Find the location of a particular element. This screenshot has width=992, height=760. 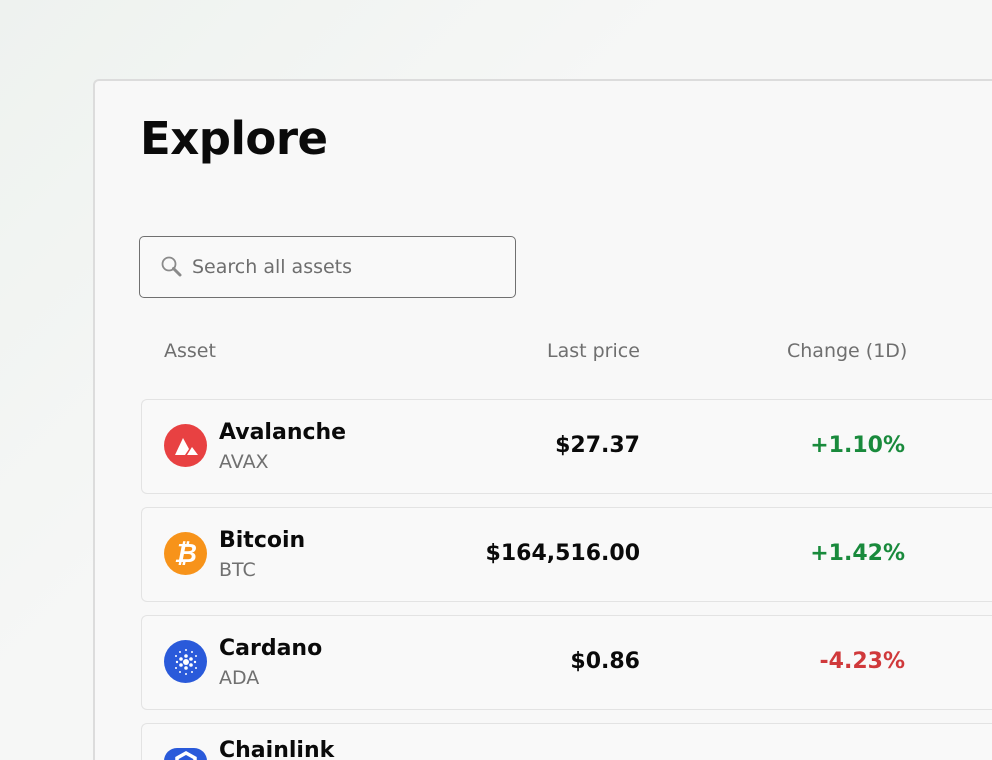

search-input is located at coordinates (342, 267).